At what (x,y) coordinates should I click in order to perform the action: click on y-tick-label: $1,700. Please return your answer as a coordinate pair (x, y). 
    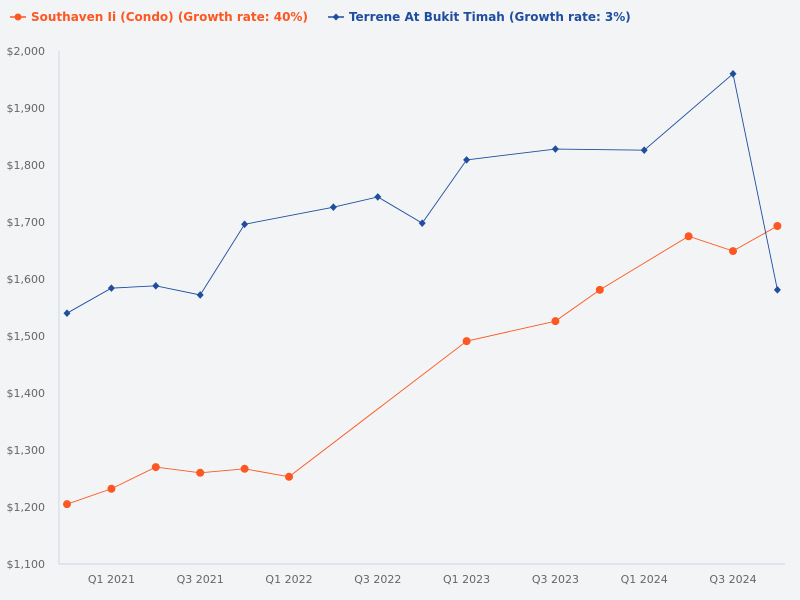
    Looking at the image, I should click on (26, 222).